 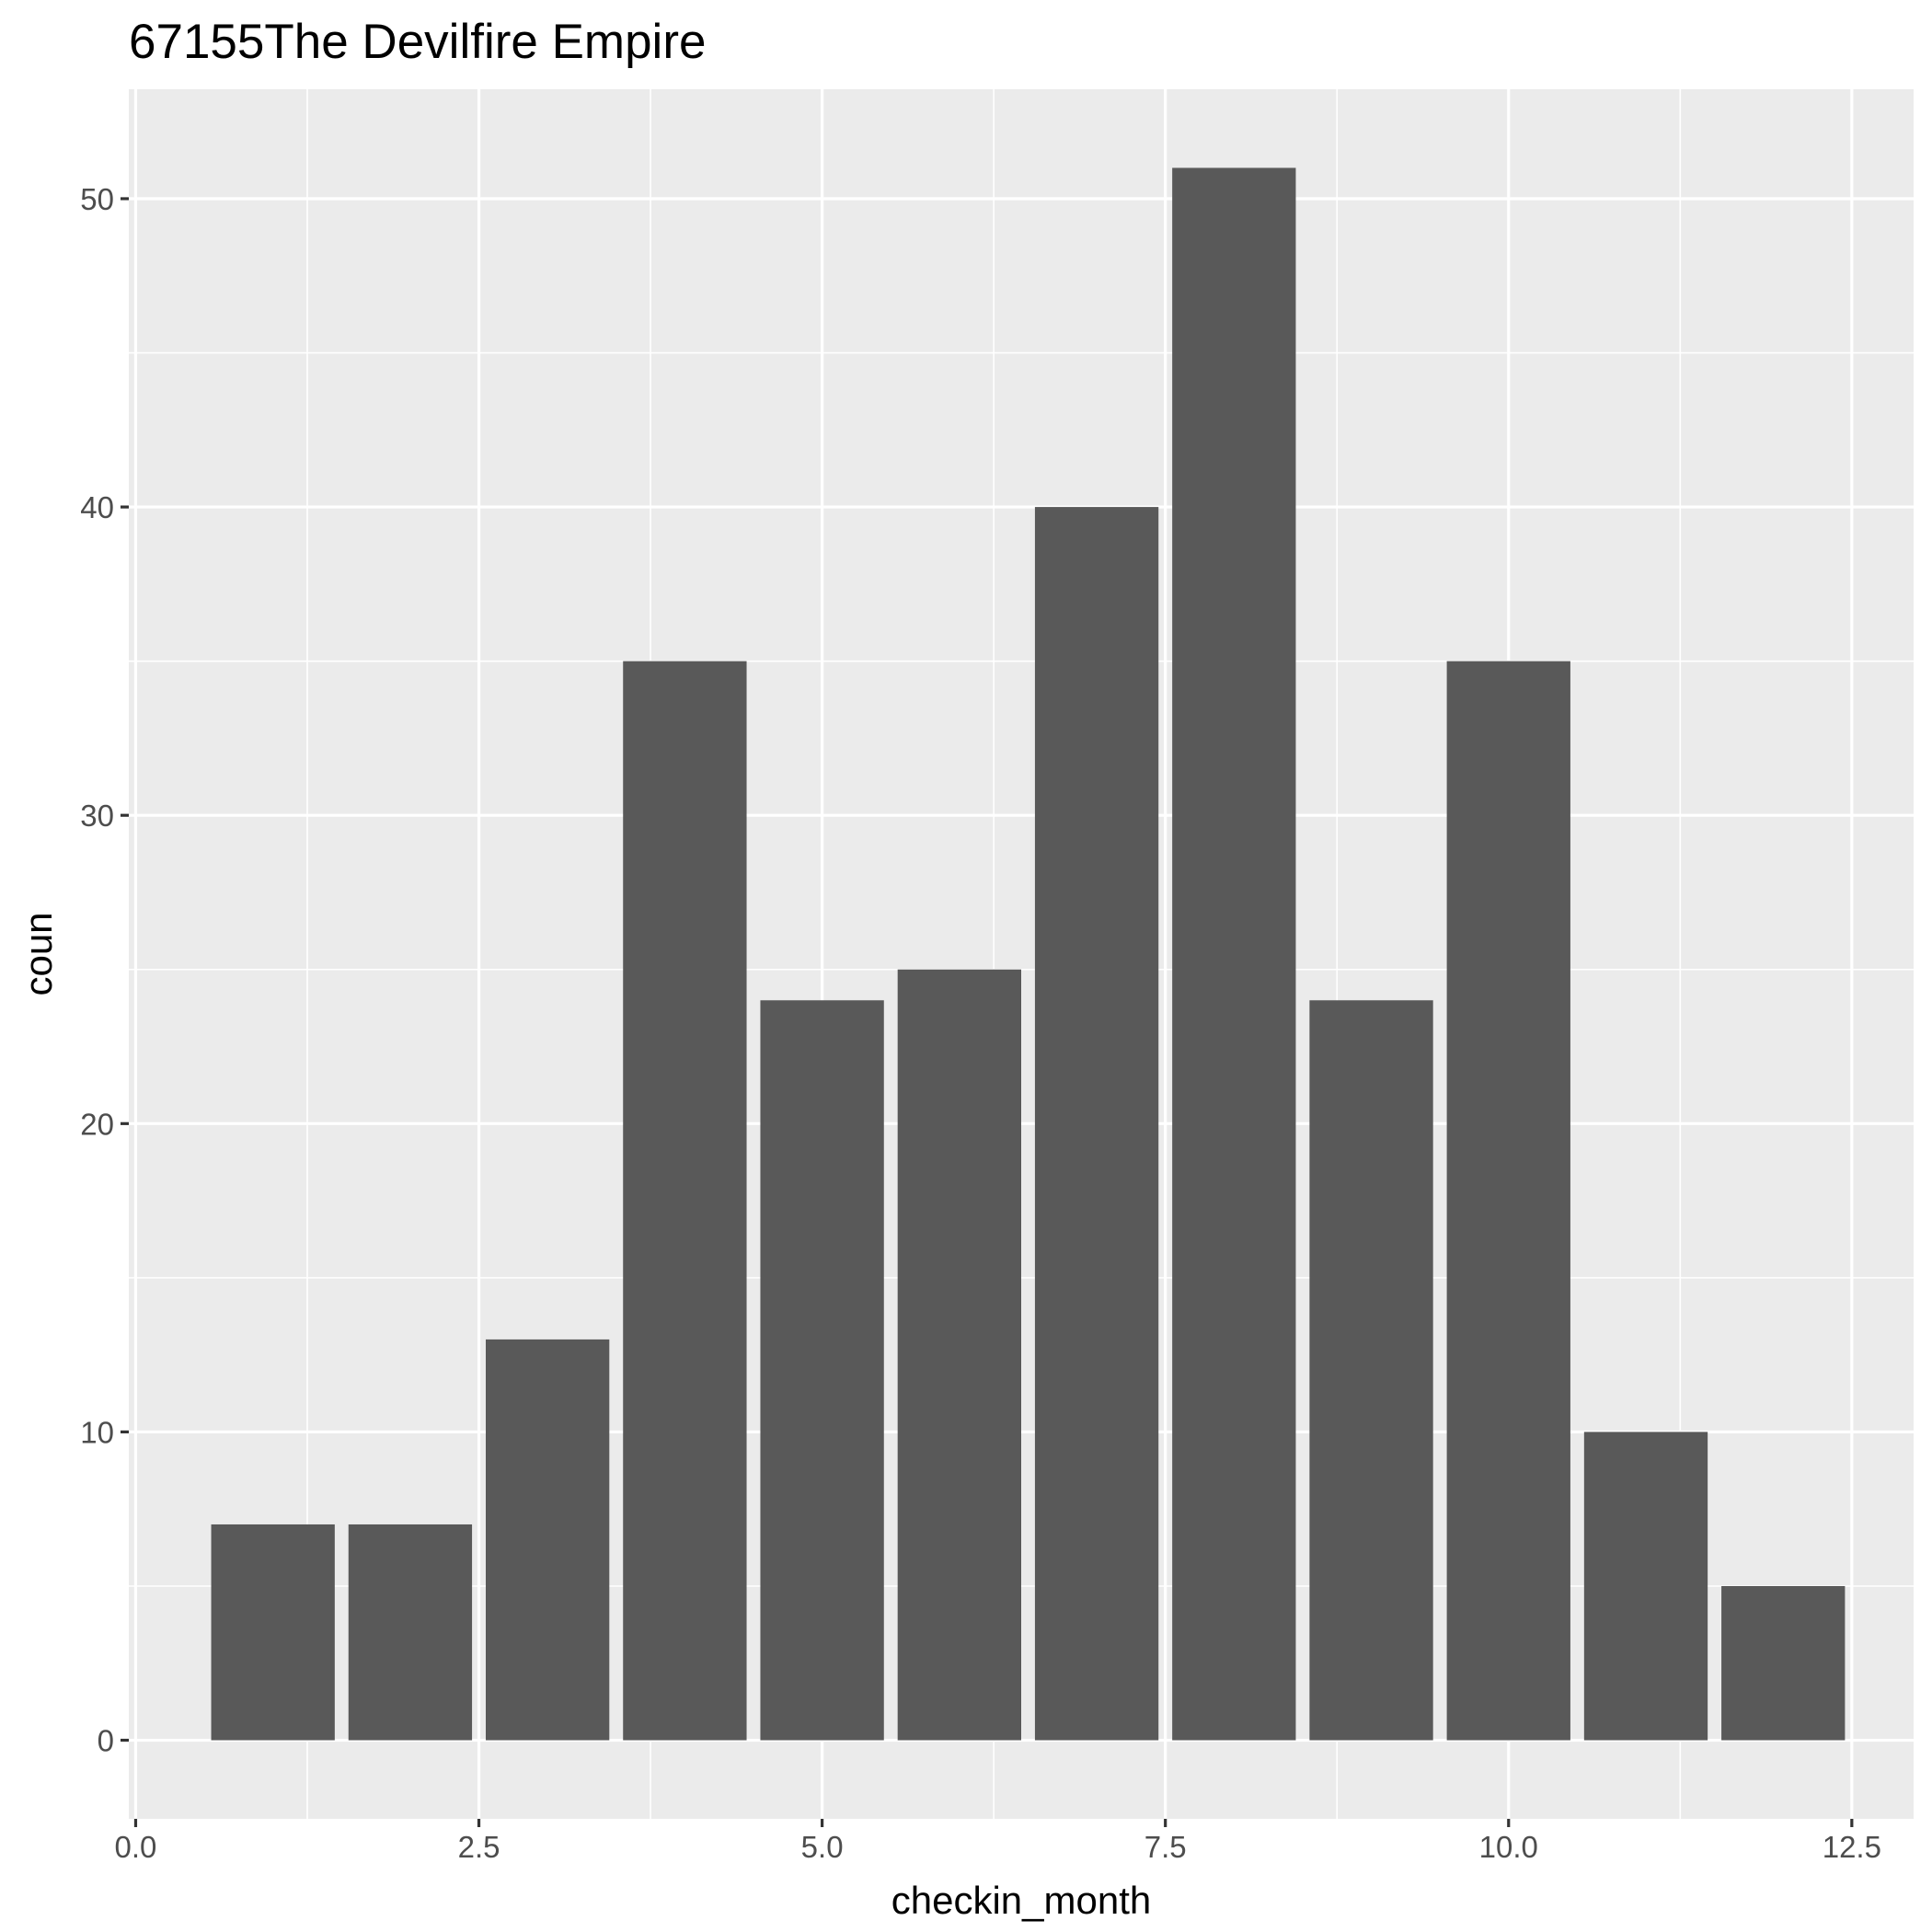 What do you see at coordinates (97, 1432) in the screenshot?
I see `y-tick-label: 10` at bounding box center [97, 1432].